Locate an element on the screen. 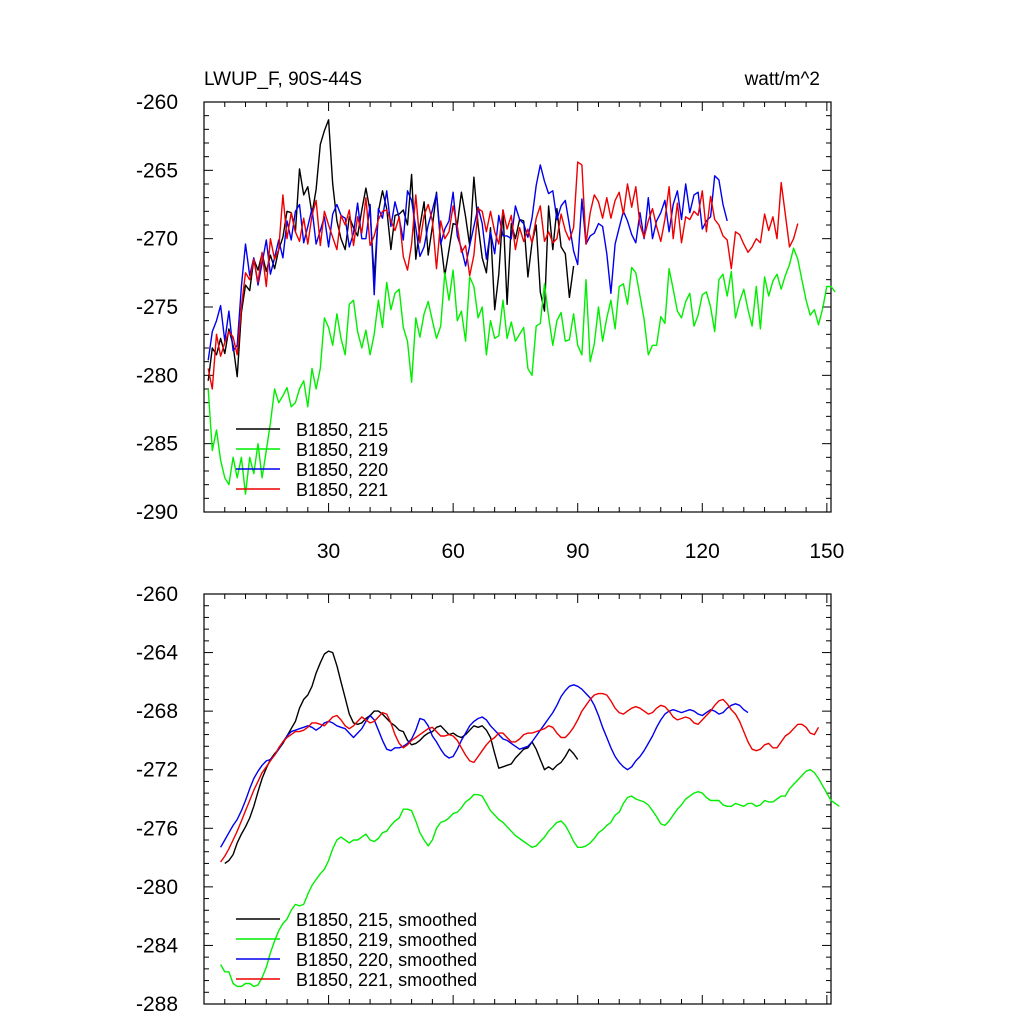  legend-label: B1850, 221 is located at coordinates (342, 490).